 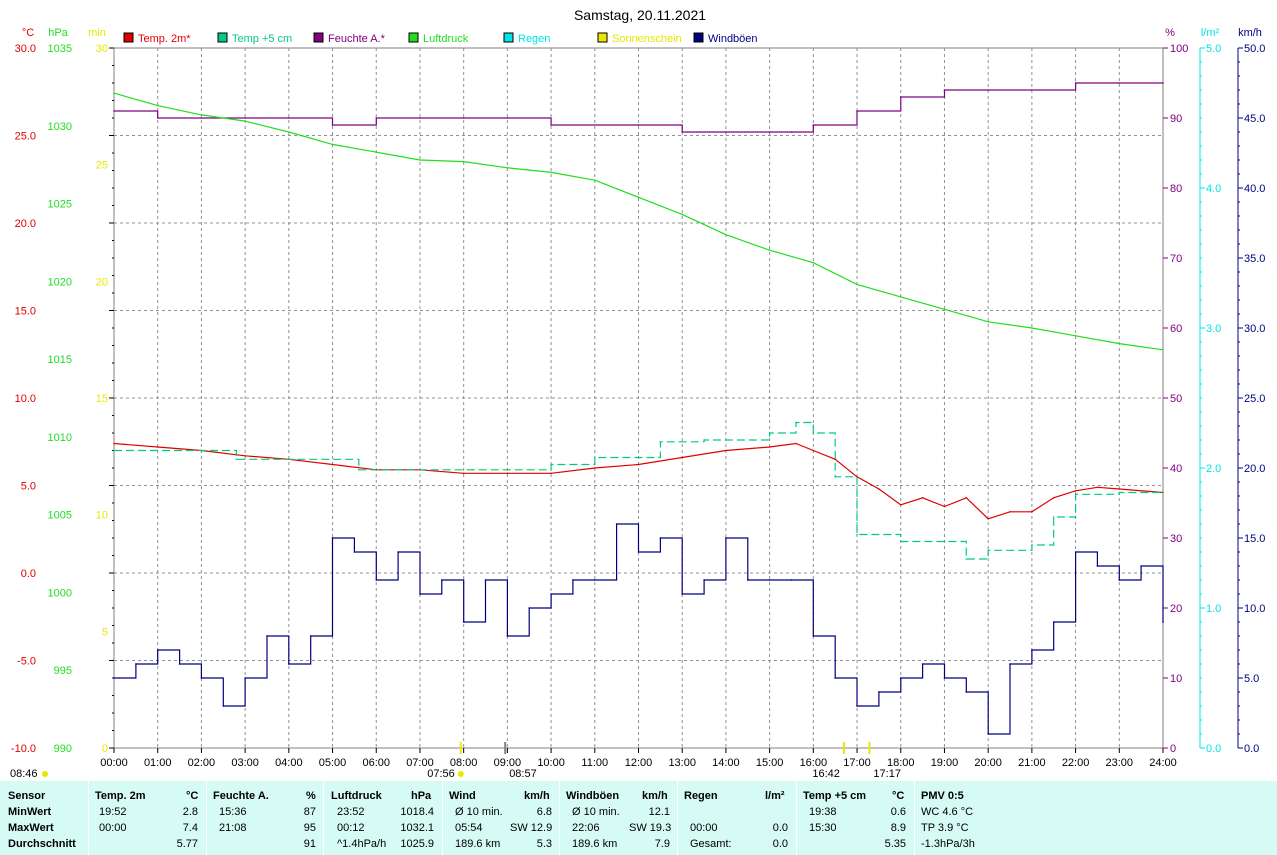 I want to click on time-tick-label: 11:00, so click(x=594, y=763).